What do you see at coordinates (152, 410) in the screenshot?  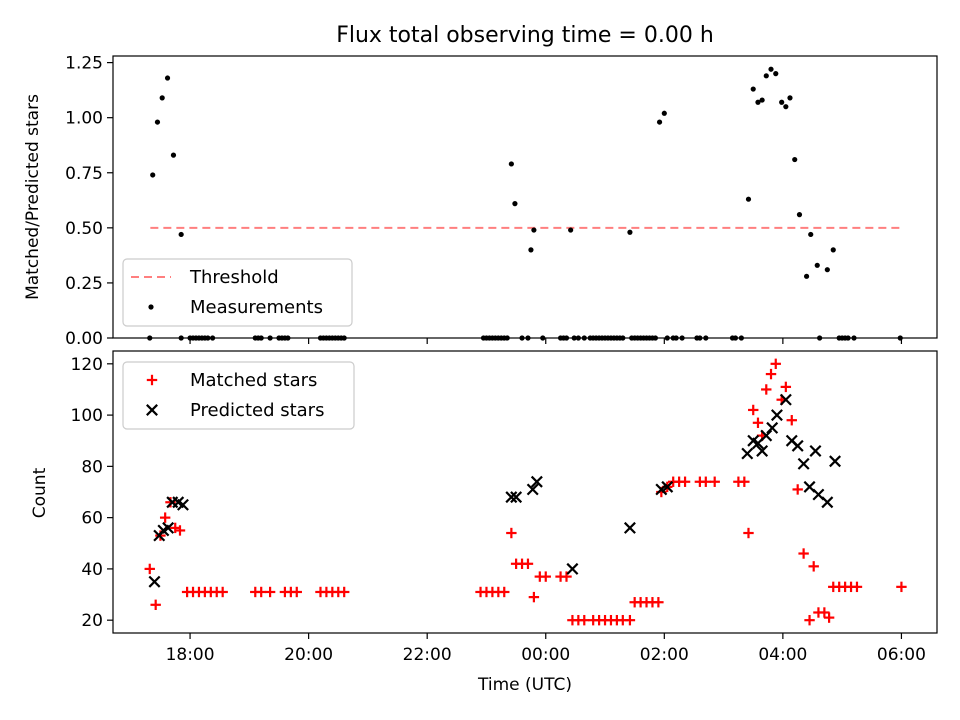 I see `legend-predicted-swatch` at bounding box center [152, 410].